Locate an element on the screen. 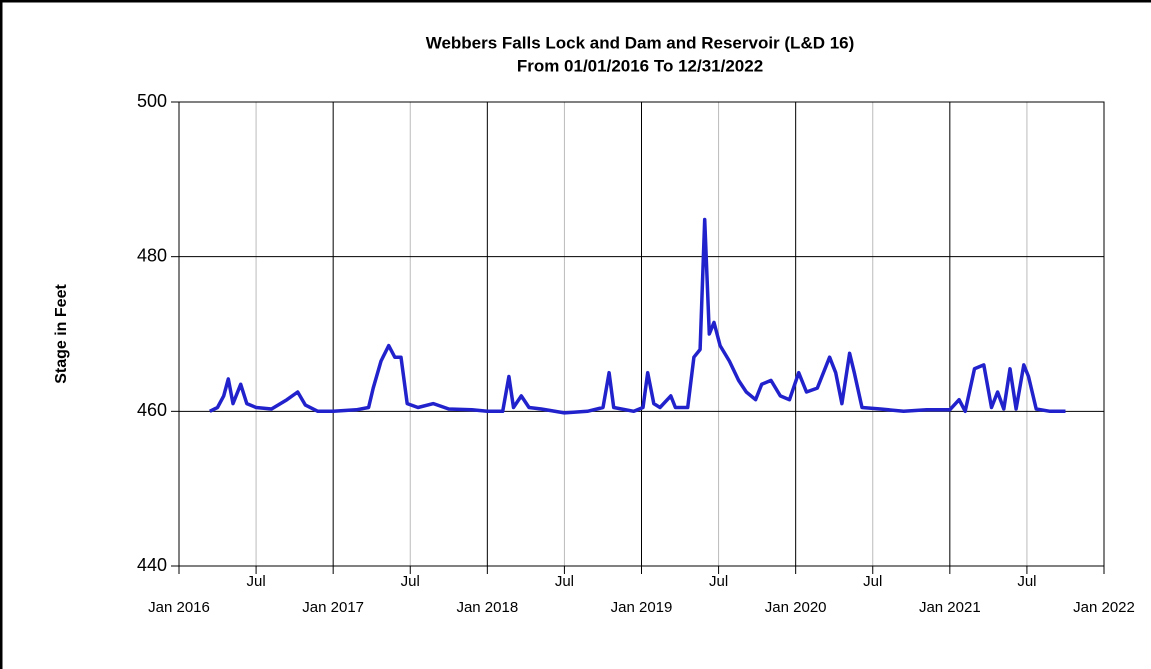 The image size is (1151, 669). y-axis-label: Stage in Feet is located at coordinates (61, 334).